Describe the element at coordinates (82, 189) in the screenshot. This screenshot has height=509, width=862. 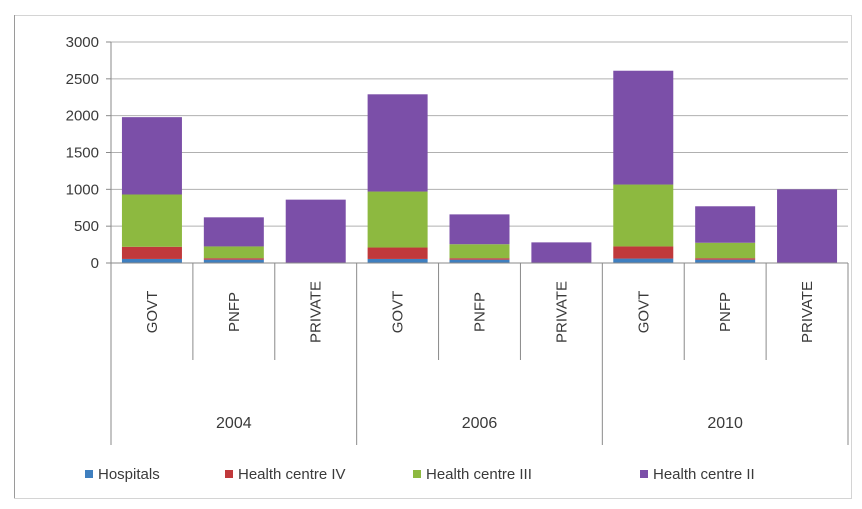
I see `y-tick-label: 1000` at that location.